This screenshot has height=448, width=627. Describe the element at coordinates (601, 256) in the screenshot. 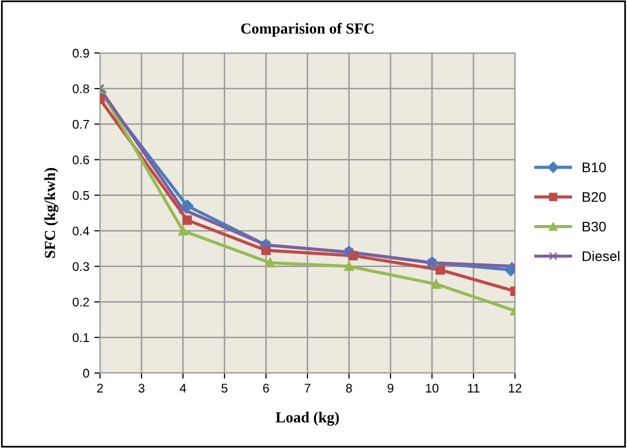

I see `legend-label: Diesel` at that location.